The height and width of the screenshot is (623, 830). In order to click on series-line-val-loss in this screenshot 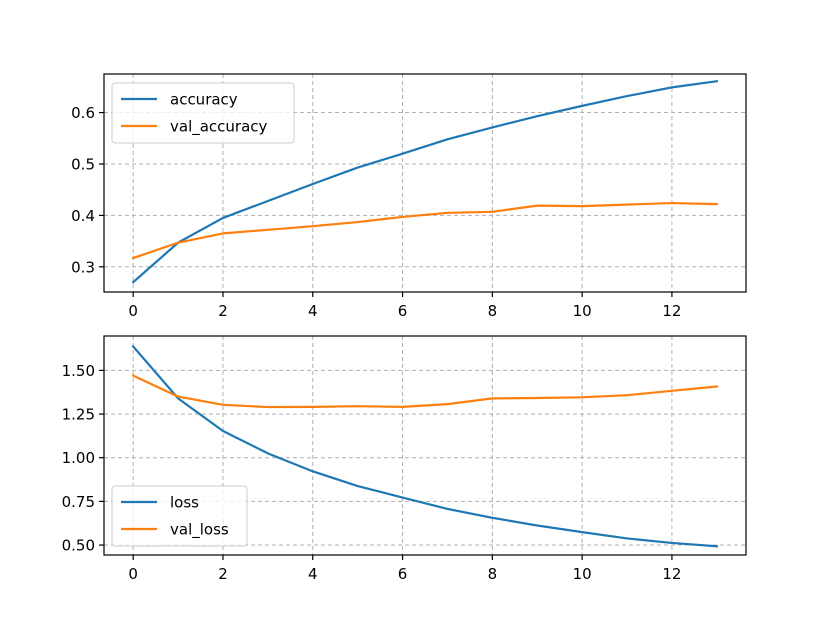, I will do `click(425, 391)`.